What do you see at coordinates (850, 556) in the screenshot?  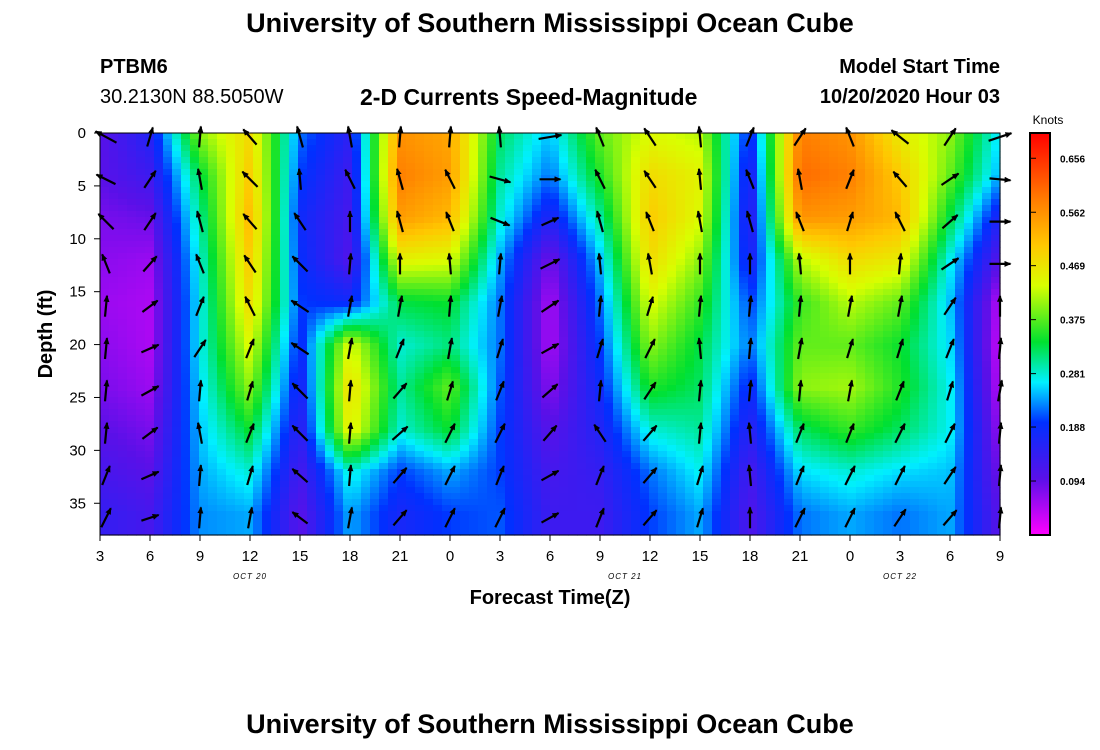 I see `x-tick-label: 0` at bounding box center [850, 556].